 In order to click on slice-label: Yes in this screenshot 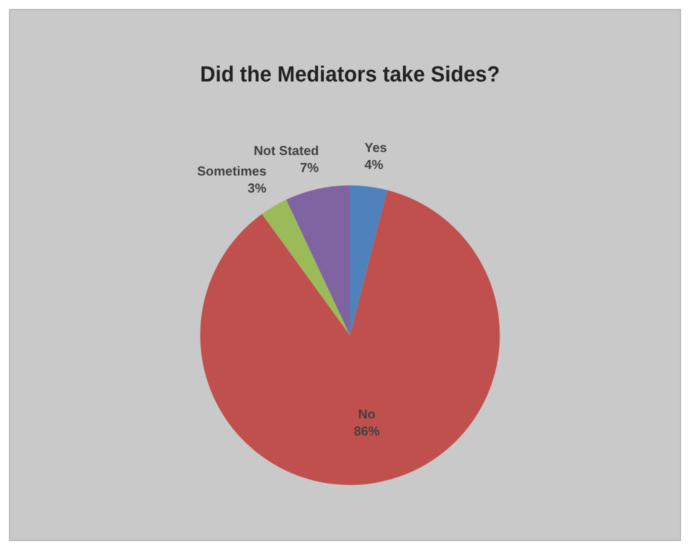, I will do `click(375, 147)`.